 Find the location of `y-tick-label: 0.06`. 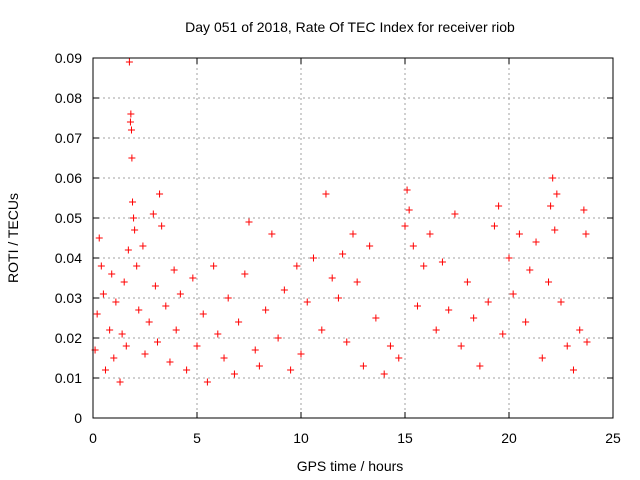

y-tick-label: 0.06 is located at coordinates (68, 178).